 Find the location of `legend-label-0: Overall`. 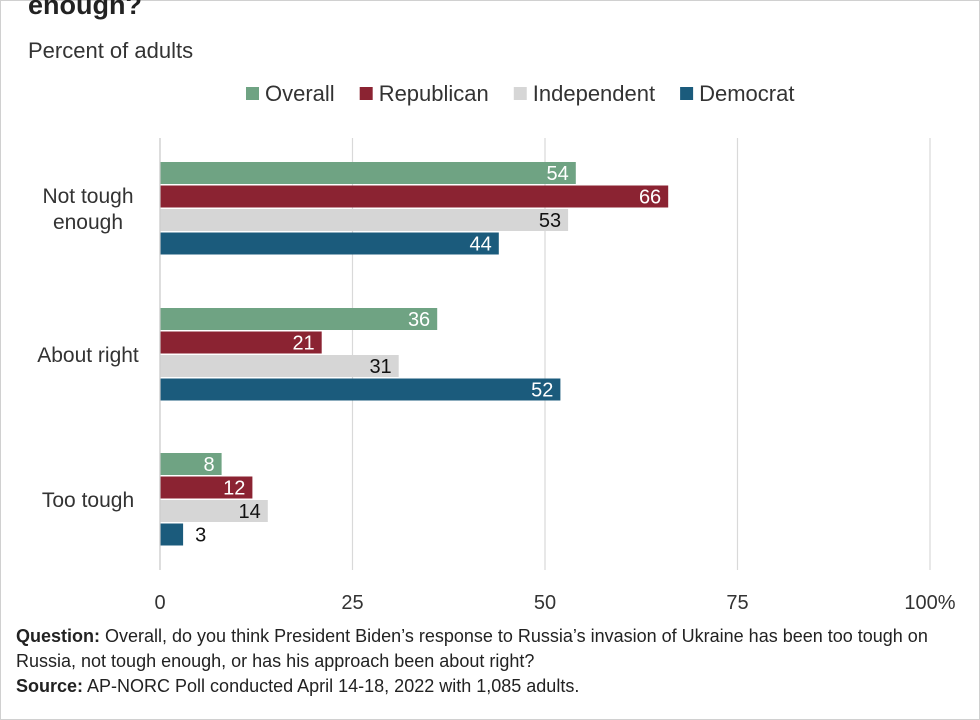

legend-label-0: Overall is located at coordinates (300, 93).